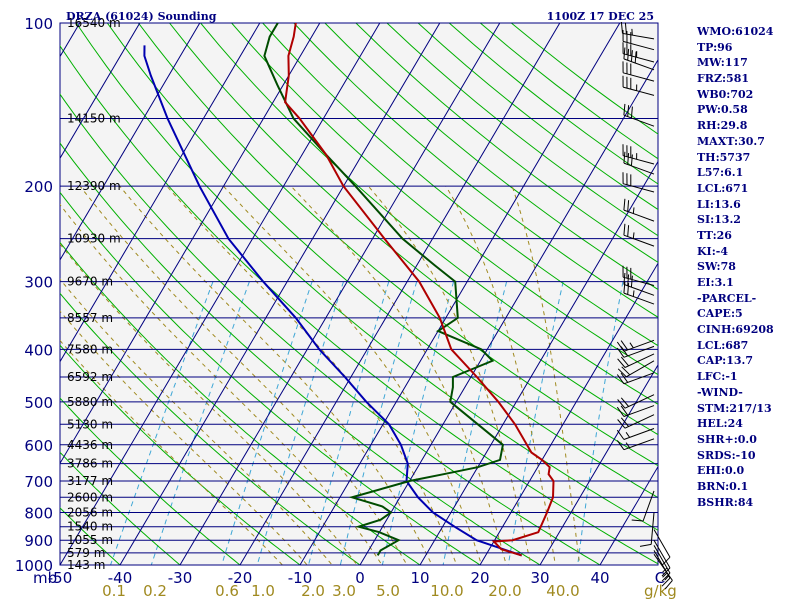 The height and width of the screenshot is (600, 800). What do you see at coordinates (722, 63) in the screenshot?
I see `index-row: MW:117` at bounding box center [722, 63].